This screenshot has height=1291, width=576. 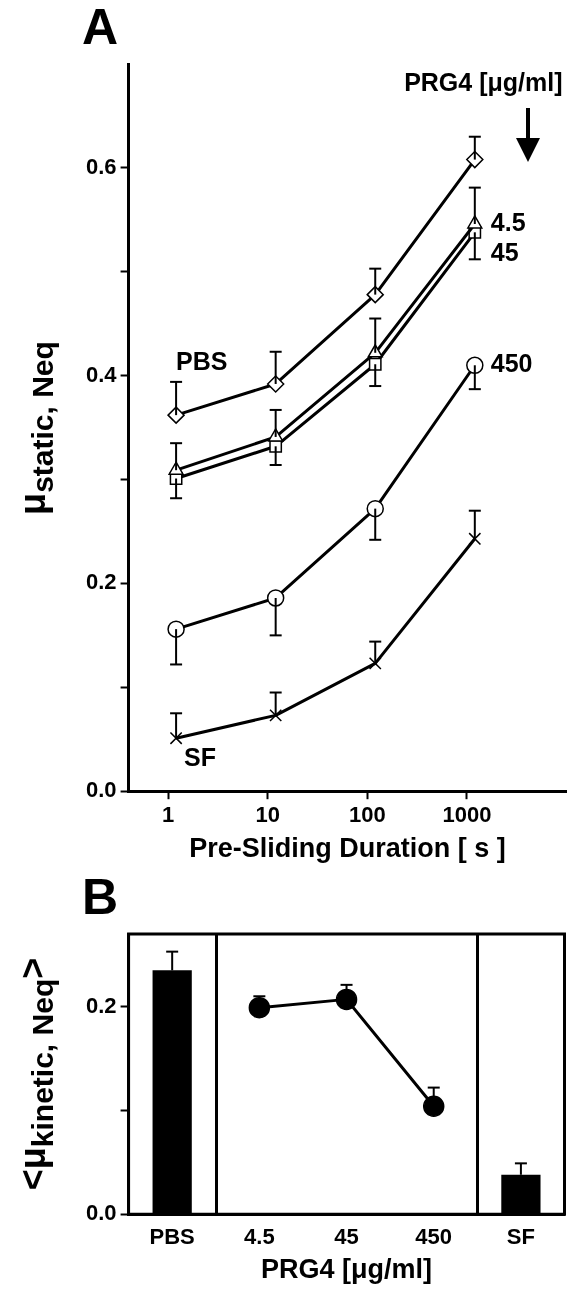 What do you see at coordinates (508, 221) in the screenshot?
I see `series-label: 4.5` at bounding box center [508, 221].